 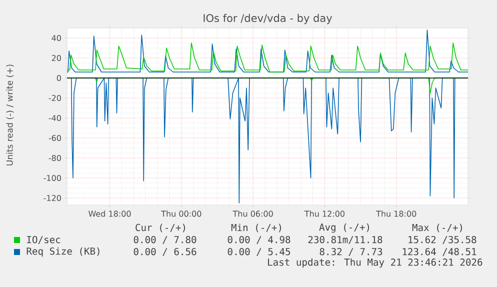 What do you see at coordinates (54, 138) in the screenshot?
I see `y-tick-label: -60` at bounding box center [54, 138].